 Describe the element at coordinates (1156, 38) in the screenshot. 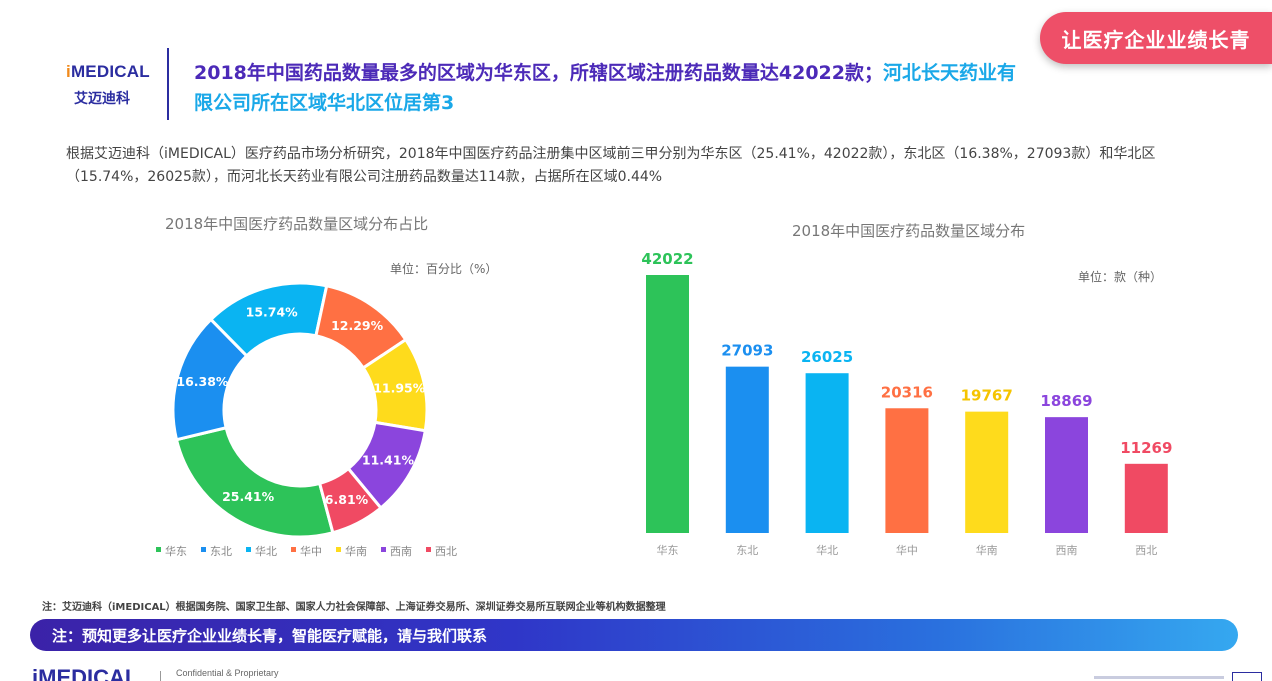

I see `slogan-badge: 让医疗企业业绩长青` at that location.